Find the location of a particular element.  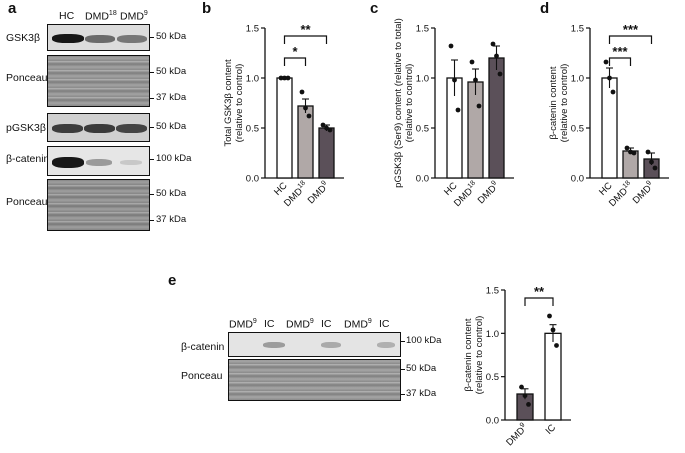

panel-letter-e: e is located at coordinates (172, 280).